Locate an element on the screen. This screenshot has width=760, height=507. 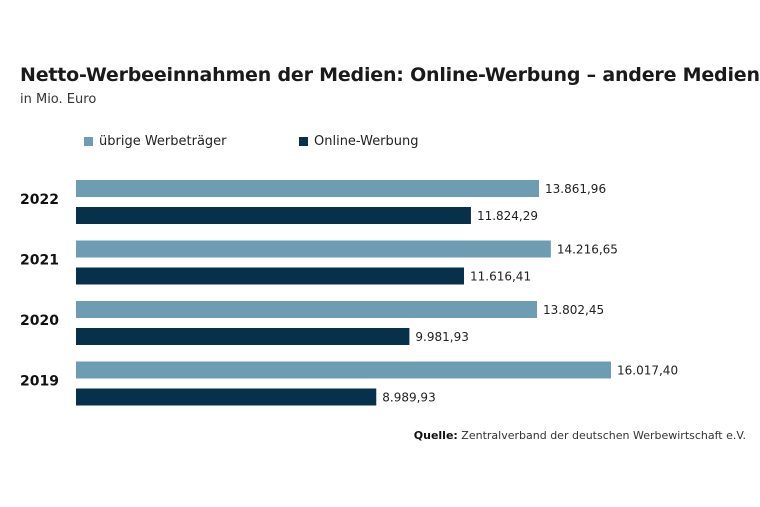
legend-swatch-online is located at coordinates (303, 141).